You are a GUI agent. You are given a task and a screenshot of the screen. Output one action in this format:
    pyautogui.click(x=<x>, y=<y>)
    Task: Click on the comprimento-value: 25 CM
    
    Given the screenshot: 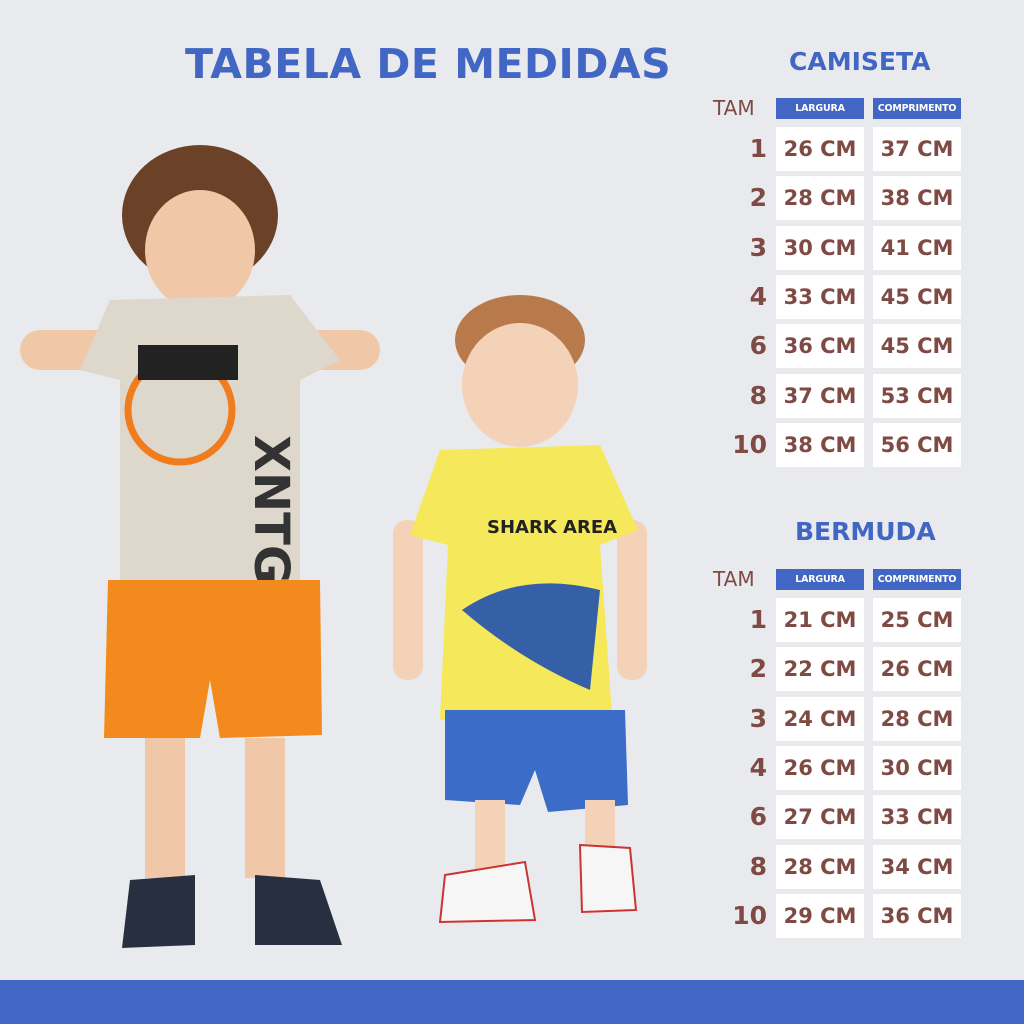 What is the action you would take?
    pyautogui.click(x=917, y=620)
    